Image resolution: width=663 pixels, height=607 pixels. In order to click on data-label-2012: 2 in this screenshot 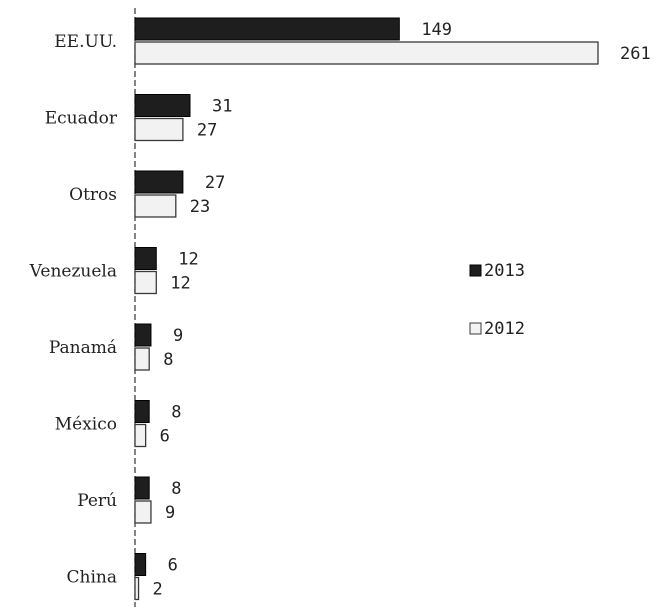, I will do `click(158, 590)`.